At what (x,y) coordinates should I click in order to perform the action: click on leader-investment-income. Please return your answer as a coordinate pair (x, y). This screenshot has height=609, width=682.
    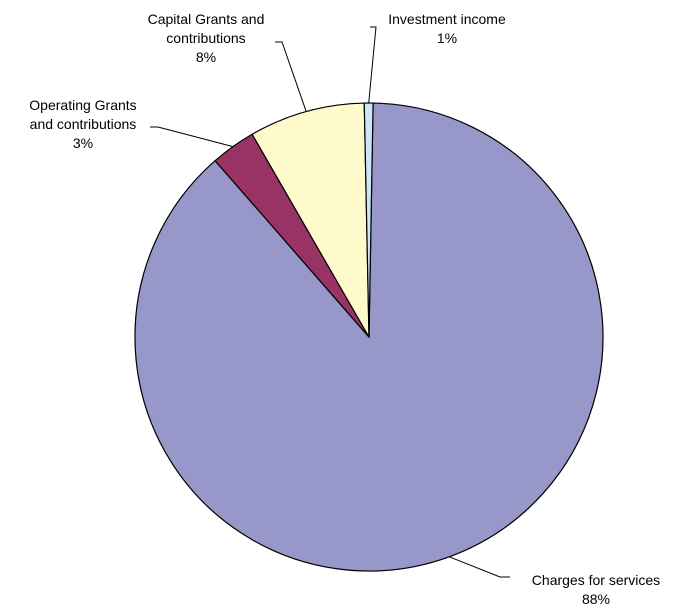
    Looking at the image, I should click on (372, 65).